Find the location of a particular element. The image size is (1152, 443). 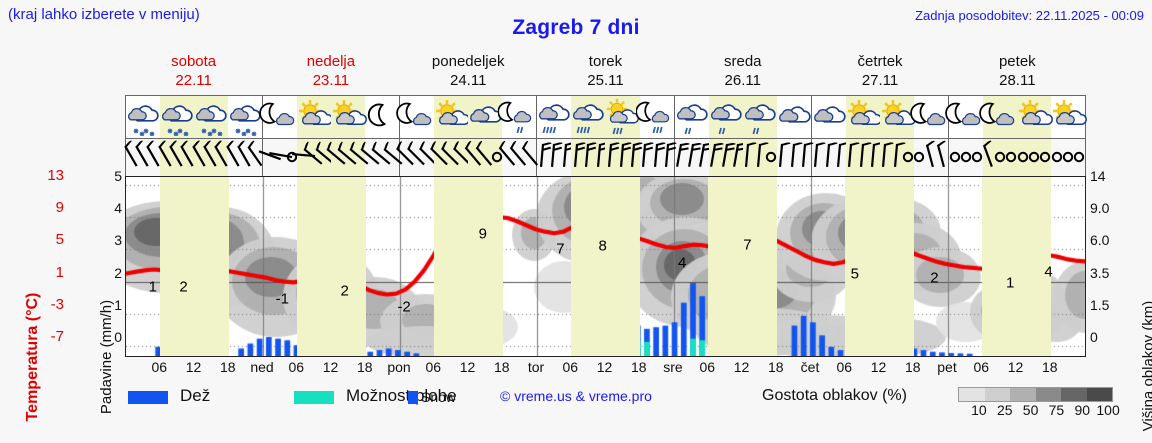

cloud-height-axis-ticks: 14 9.0 6.0 3.5 1.5 0 is located at coordinates (1105, 266).